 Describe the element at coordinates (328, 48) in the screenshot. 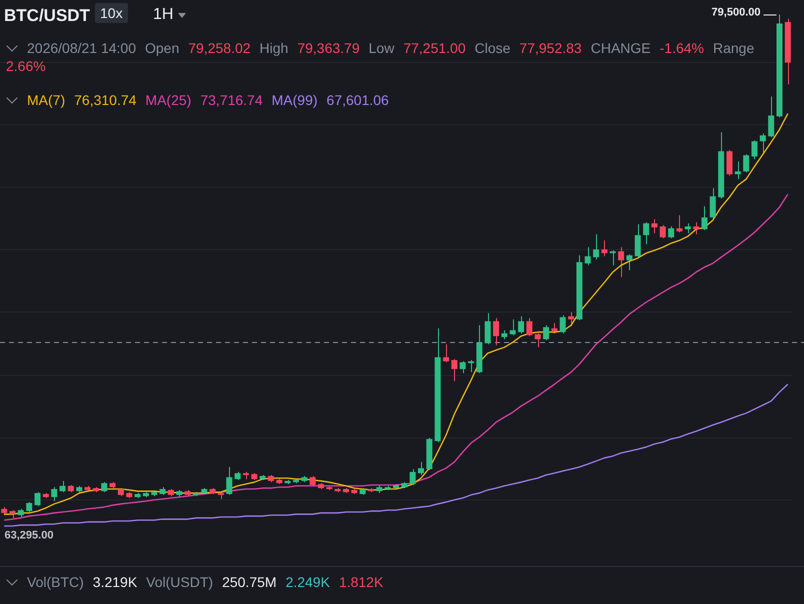

I see `annotation: 79,363.79` at that location.